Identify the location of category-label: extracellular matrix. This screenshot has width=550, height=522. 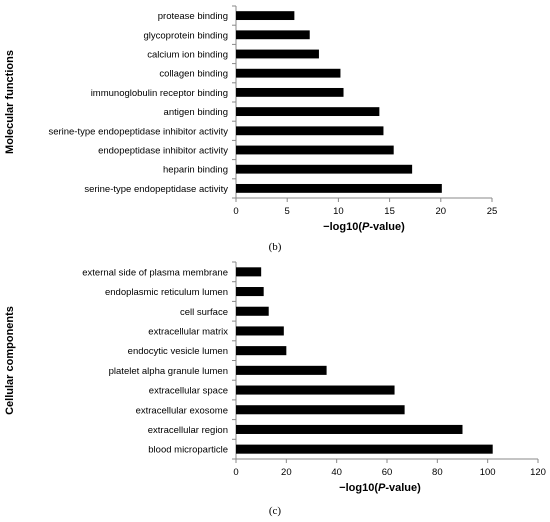
(188, 331).